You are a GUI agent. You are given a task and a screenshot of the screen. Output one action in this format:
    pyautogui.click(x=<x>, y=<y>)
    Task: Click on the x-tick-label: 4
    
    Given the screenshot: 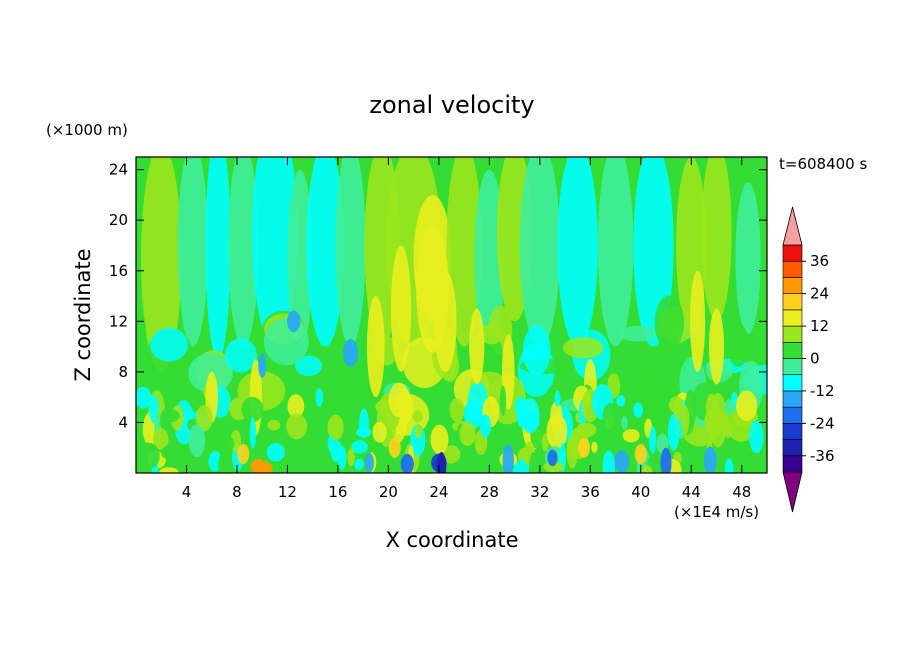 What is the action you would take?
    pyautogui.click(x=187, y=492)
    